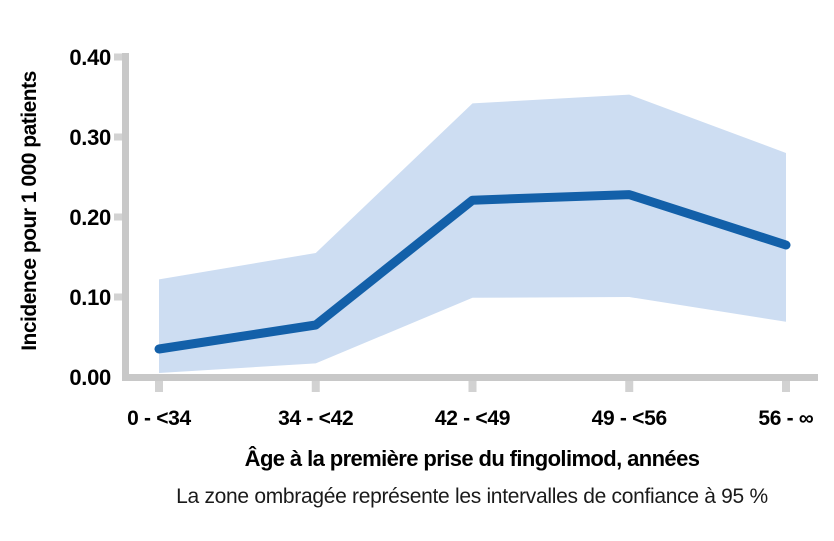  What do you see at coordinates (90, 377) in the screenshot?
I see `y-tick-label: 0.00` at bounding box center [90, 377].